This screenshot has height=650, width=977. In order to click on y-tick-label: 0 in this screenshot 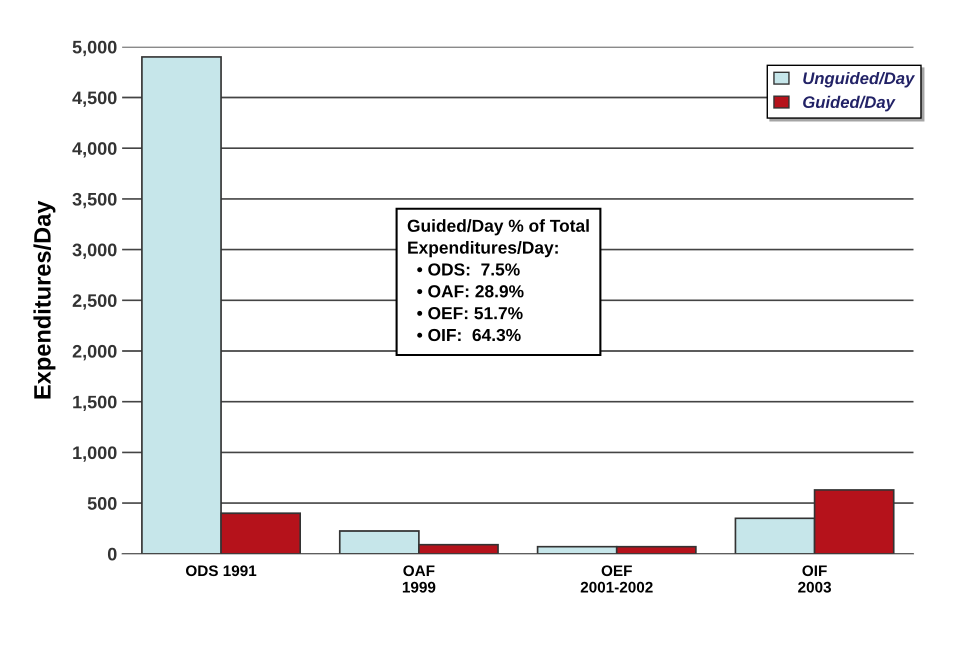, I will do `click(112, 554)`.